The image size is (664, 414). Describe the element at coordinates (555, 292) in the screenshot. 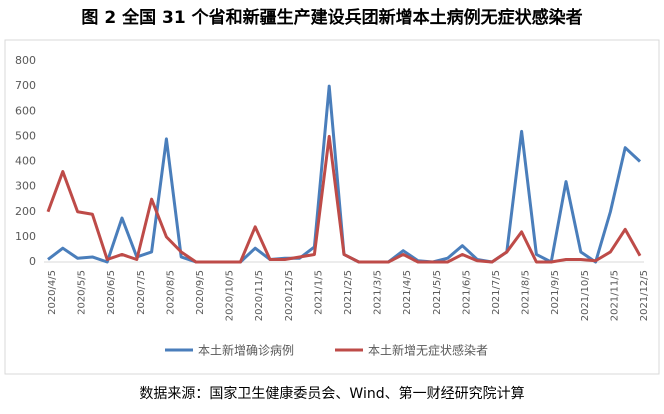

I see `x-tick-label: 2021/9/5` at that location.